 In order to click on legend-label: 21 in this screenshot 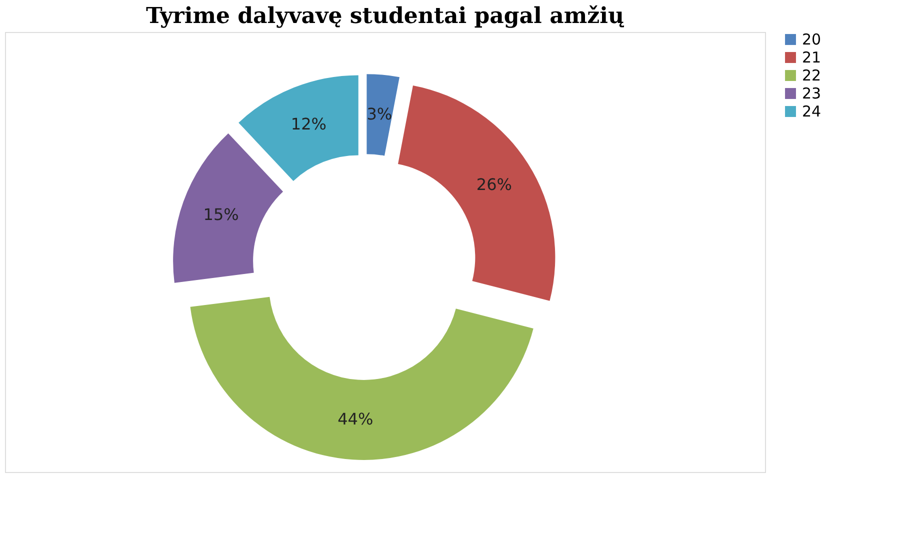, I will do `click(812, 57)`.